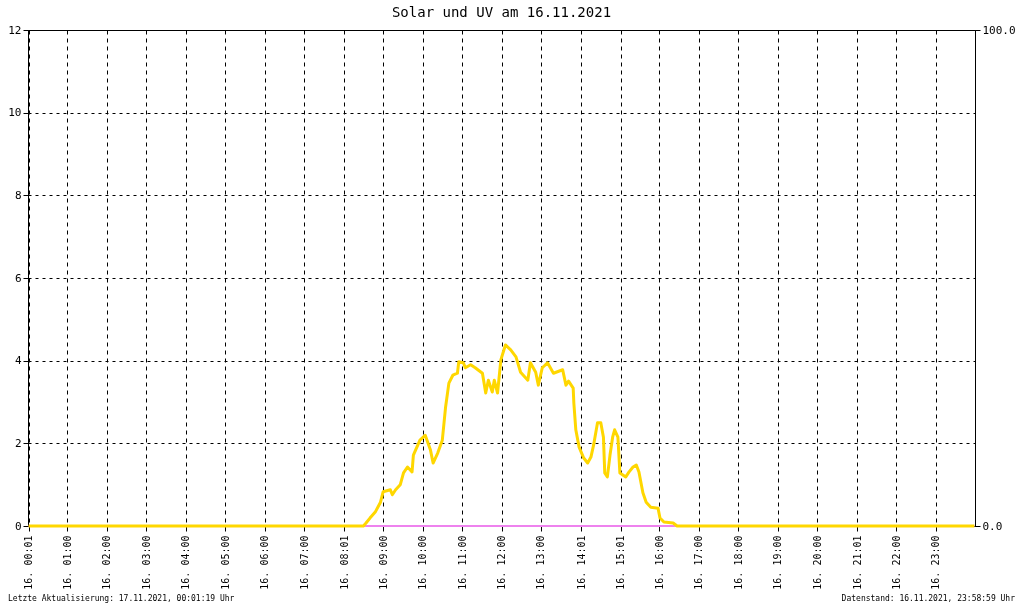  I want to click on x-tick-label: 16. 22:00, so click(896, 562).